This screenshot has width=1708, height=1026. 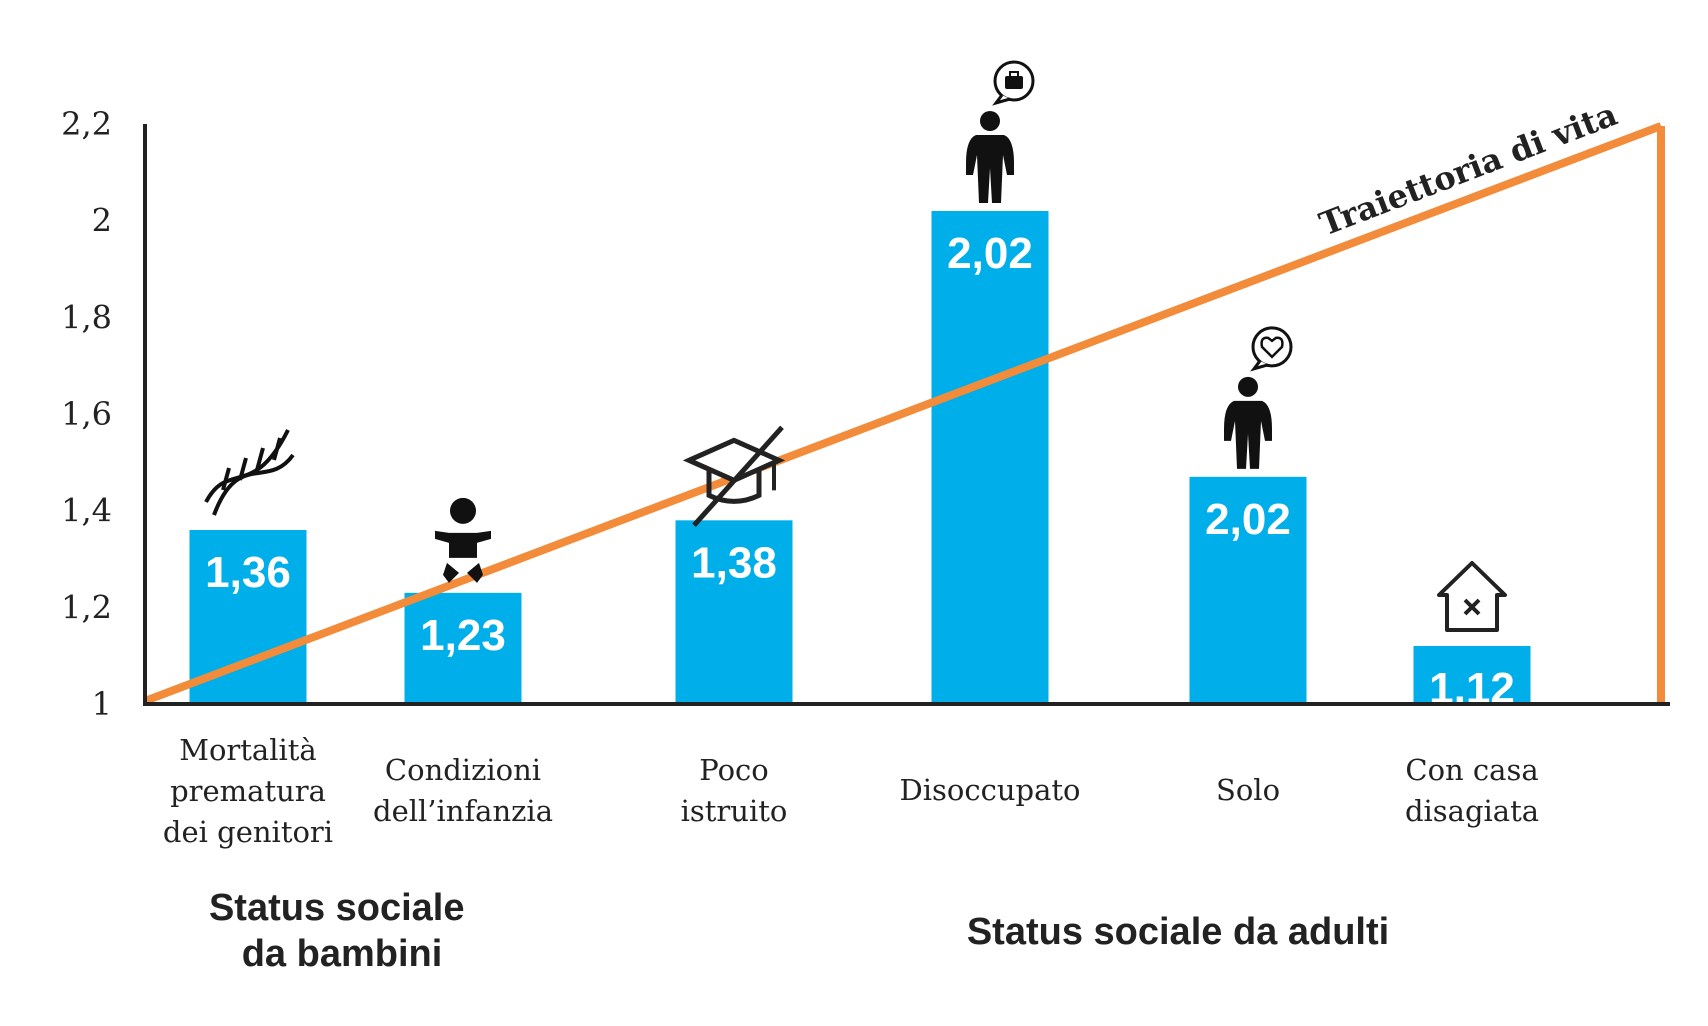 What do you see at coordinates (1178, 932) in the screenshot?
I see `group-label-adults: Status sociale da adulti` at bounding box center [1178, 932].